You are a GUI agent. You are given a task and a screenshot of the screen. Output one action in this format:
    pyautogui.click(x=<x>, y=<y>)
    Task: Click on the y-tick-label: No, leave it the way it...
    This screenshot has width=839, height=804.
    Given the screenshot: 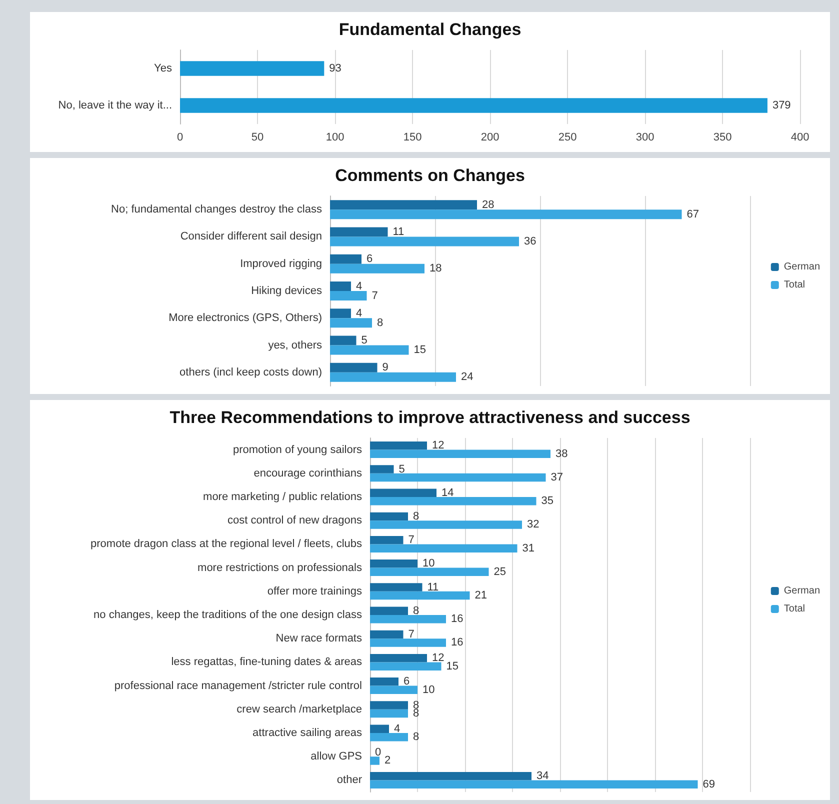 What is the action you would take?
    pyautogui.click(x=115, y=106)
    